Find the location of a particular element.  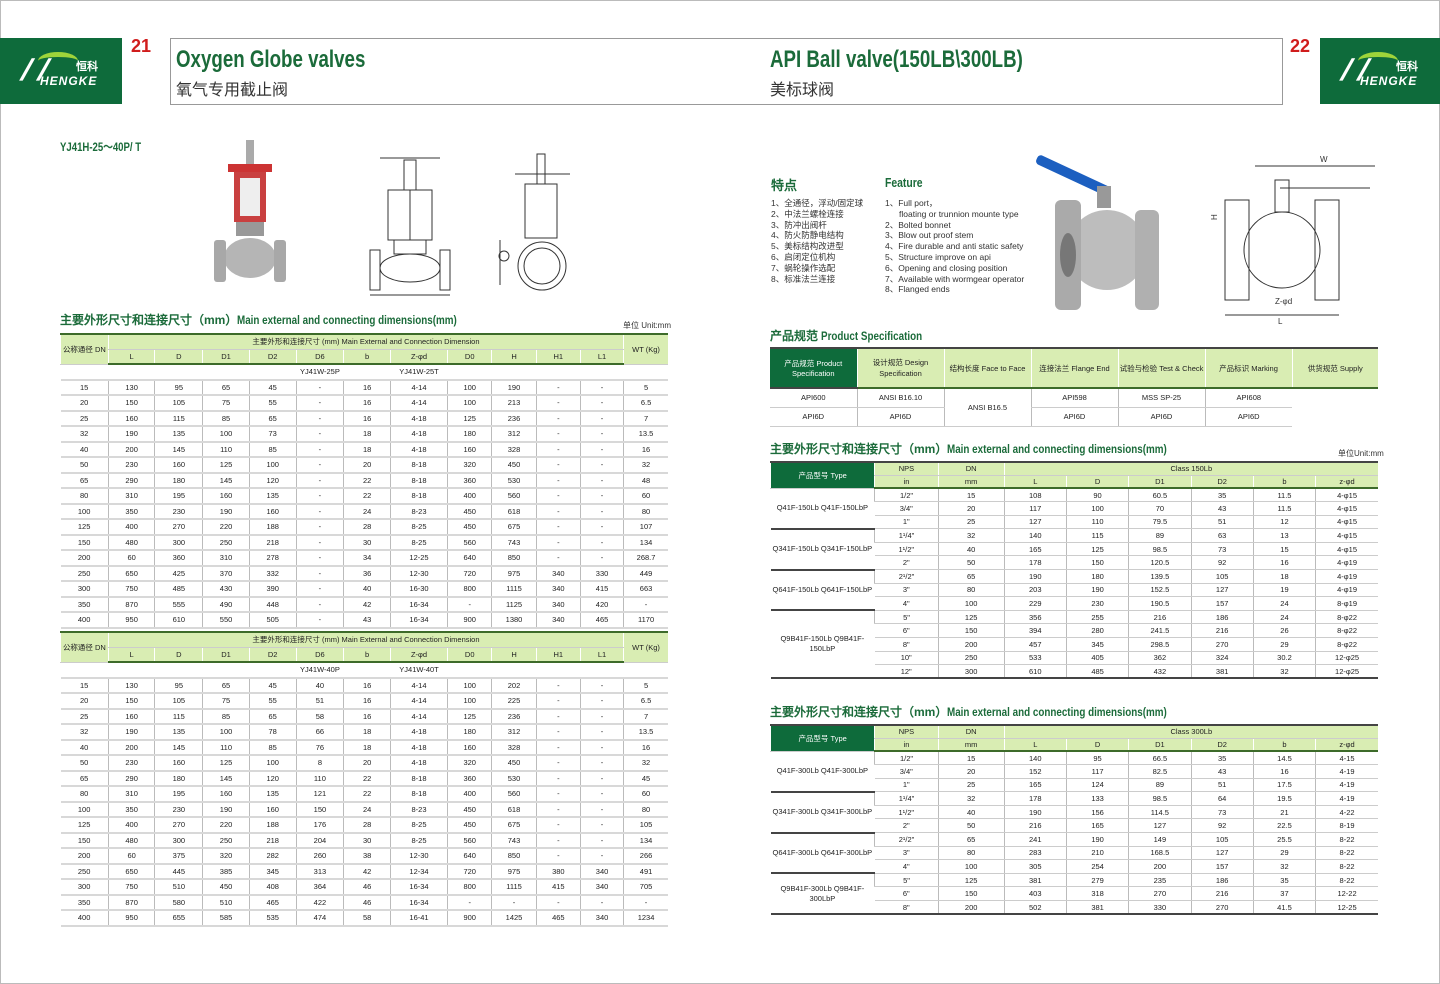

table-cell: 364 is located at coordinates (319, 887).